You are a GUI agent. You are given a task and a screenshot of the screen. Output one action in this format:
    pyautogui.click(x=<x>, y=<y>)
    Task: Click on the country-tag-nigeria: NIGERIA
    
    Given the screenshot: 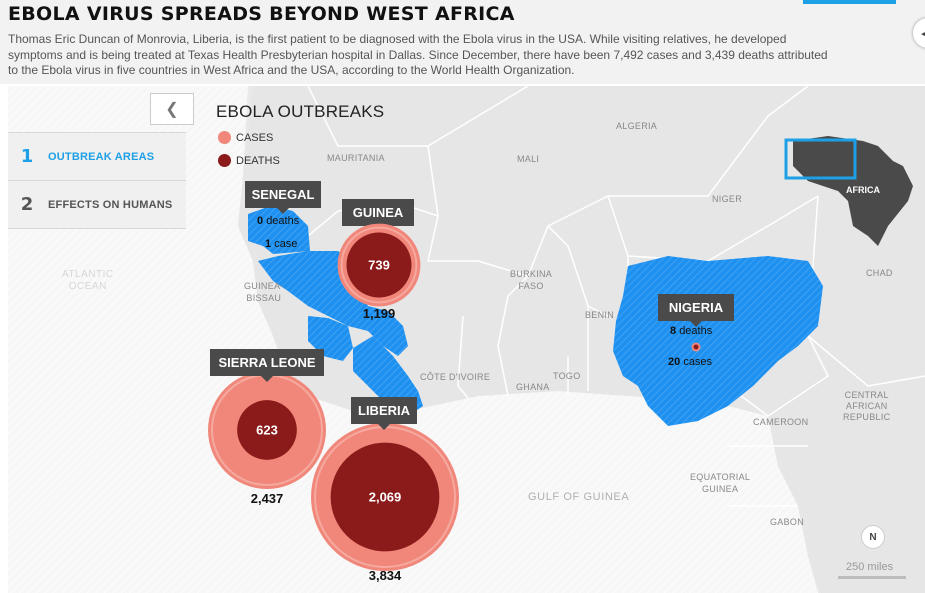 What is the action you would take?
    pyautogui.click(x=696, y=310)
    